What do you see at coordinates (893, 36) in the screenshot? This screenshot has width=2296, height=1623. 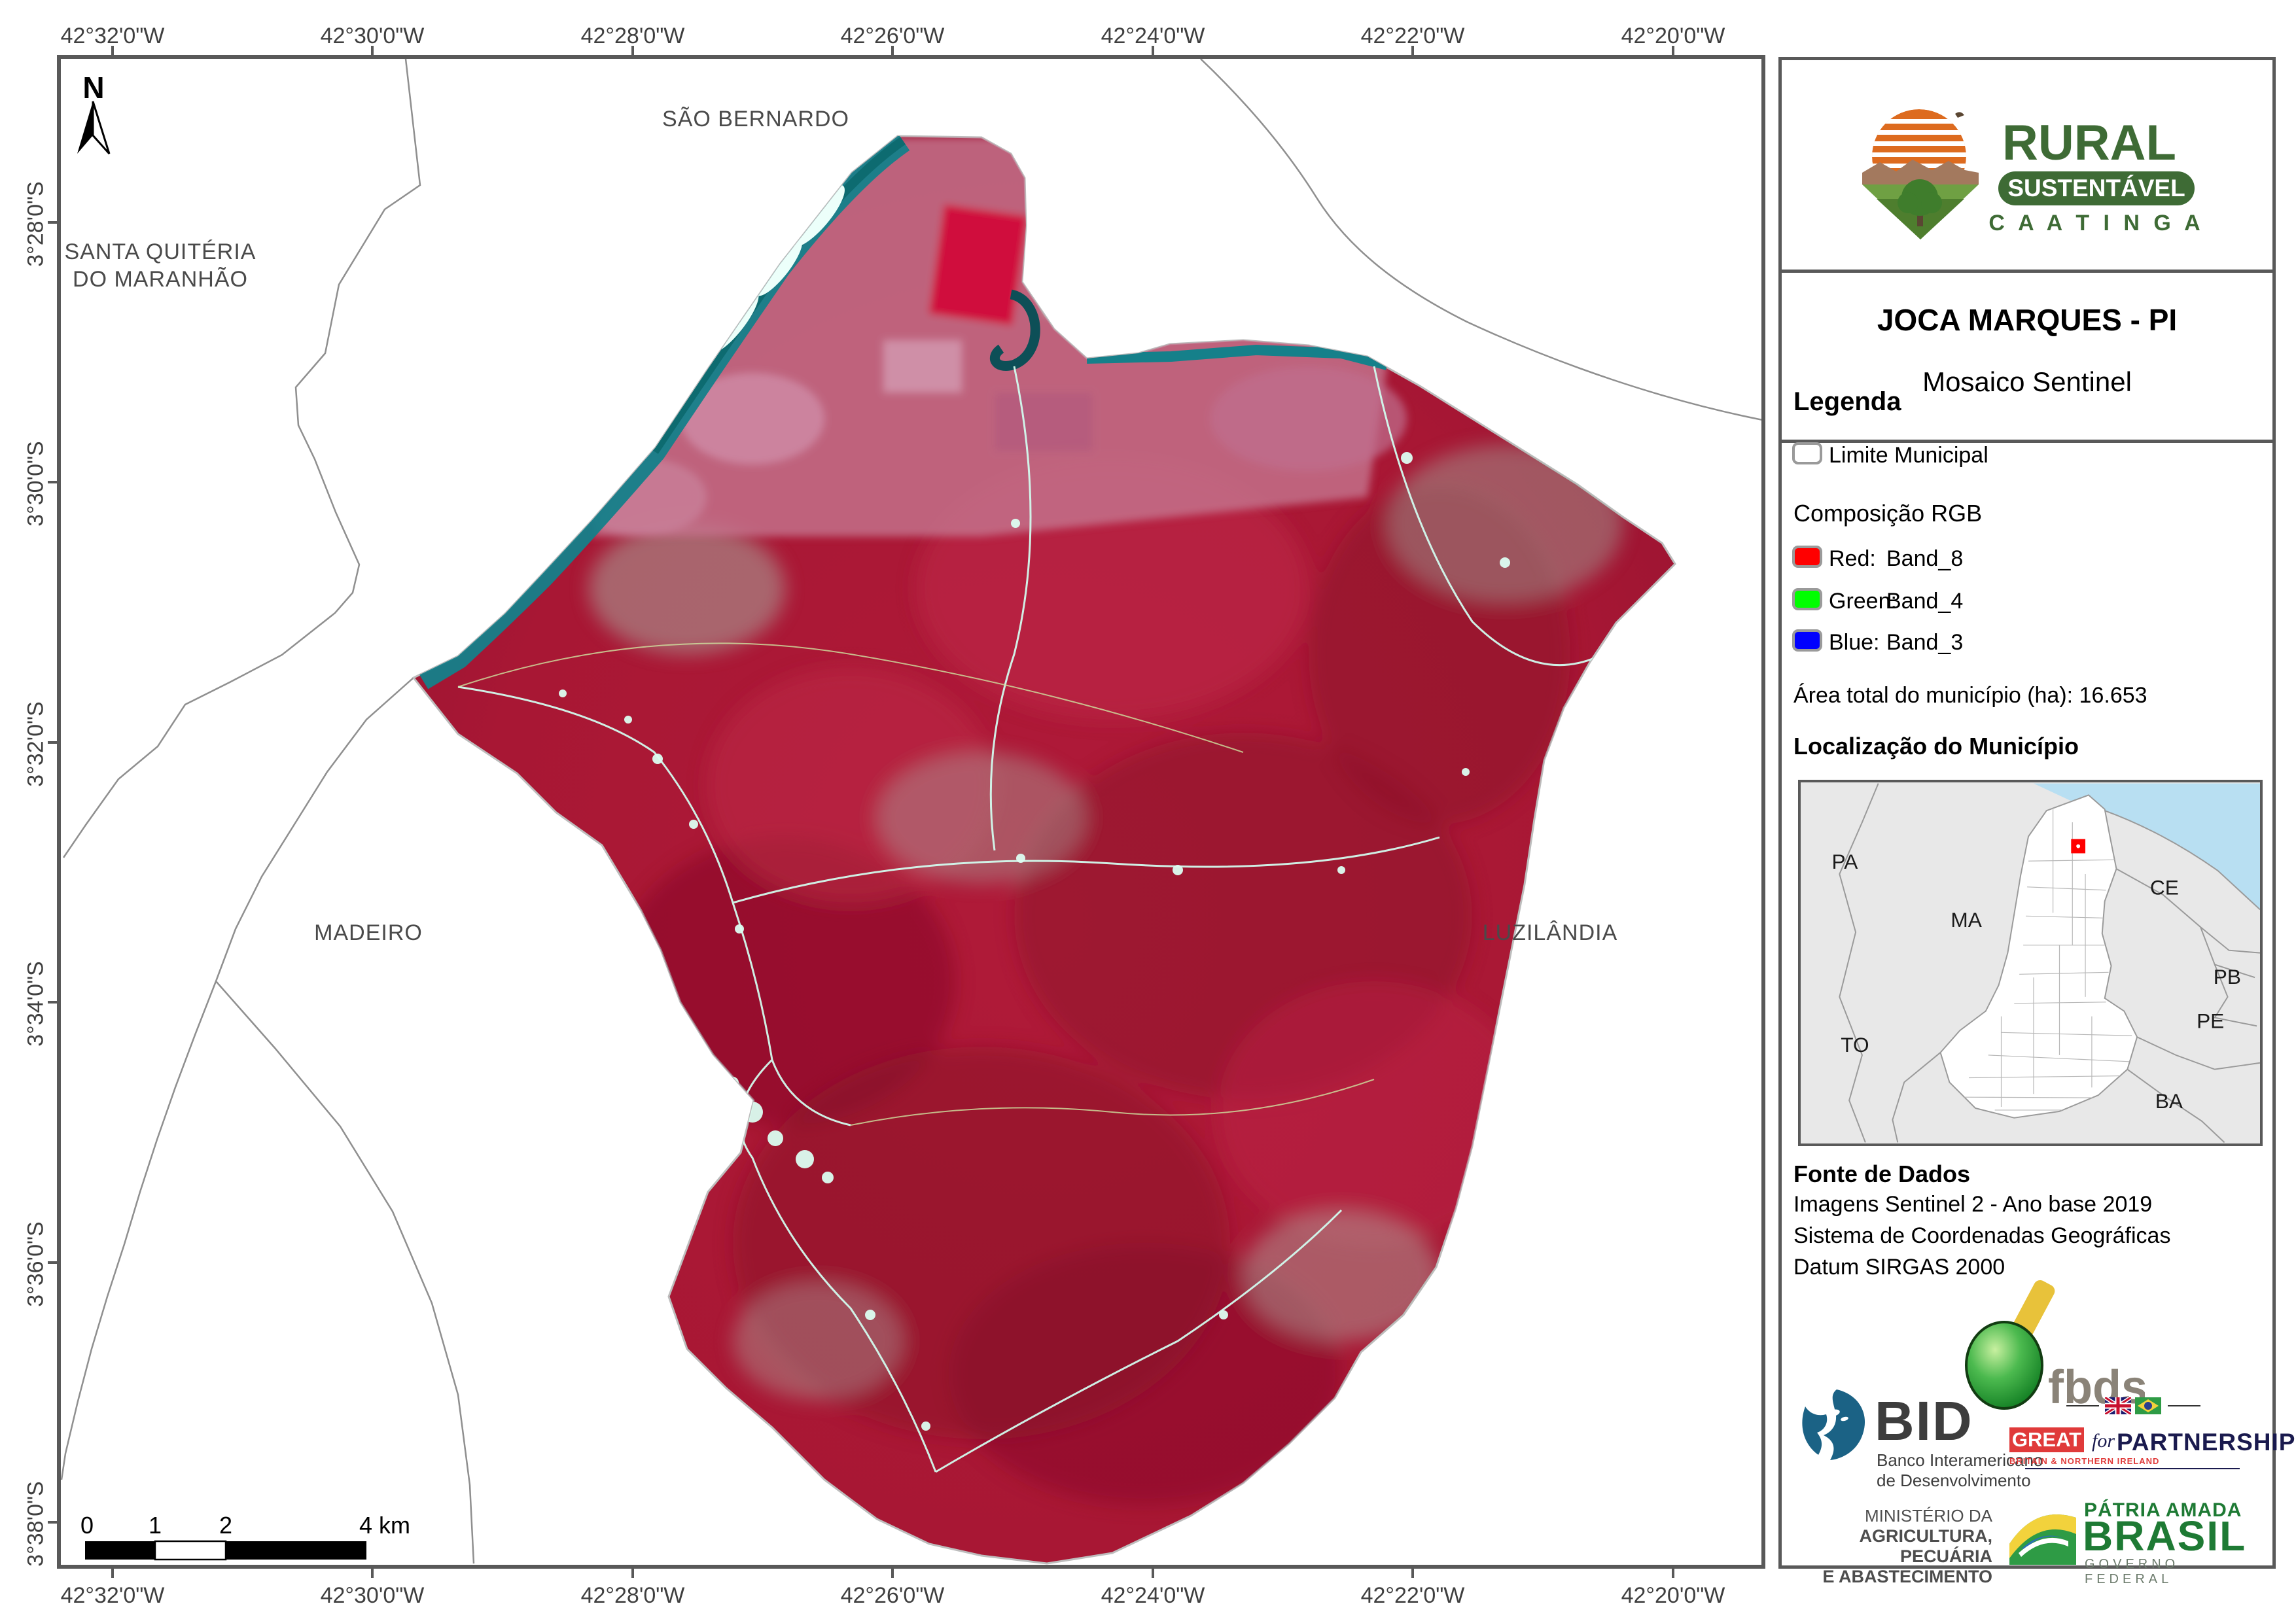 I see `lon-label-top: 42°26'0"W` at bounding box center [893, 36].